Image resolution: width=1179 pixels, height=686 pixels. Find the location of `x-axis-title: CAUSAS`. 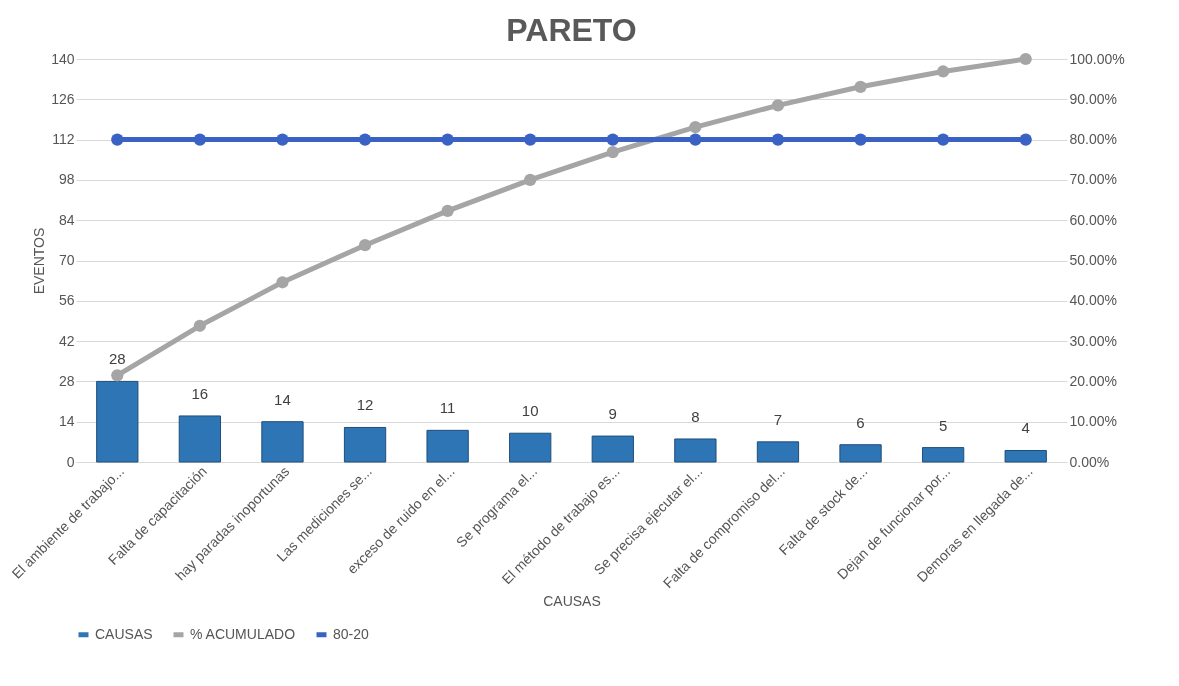

x-axis-title: CAUSAS is located at coordinates (572, 601).